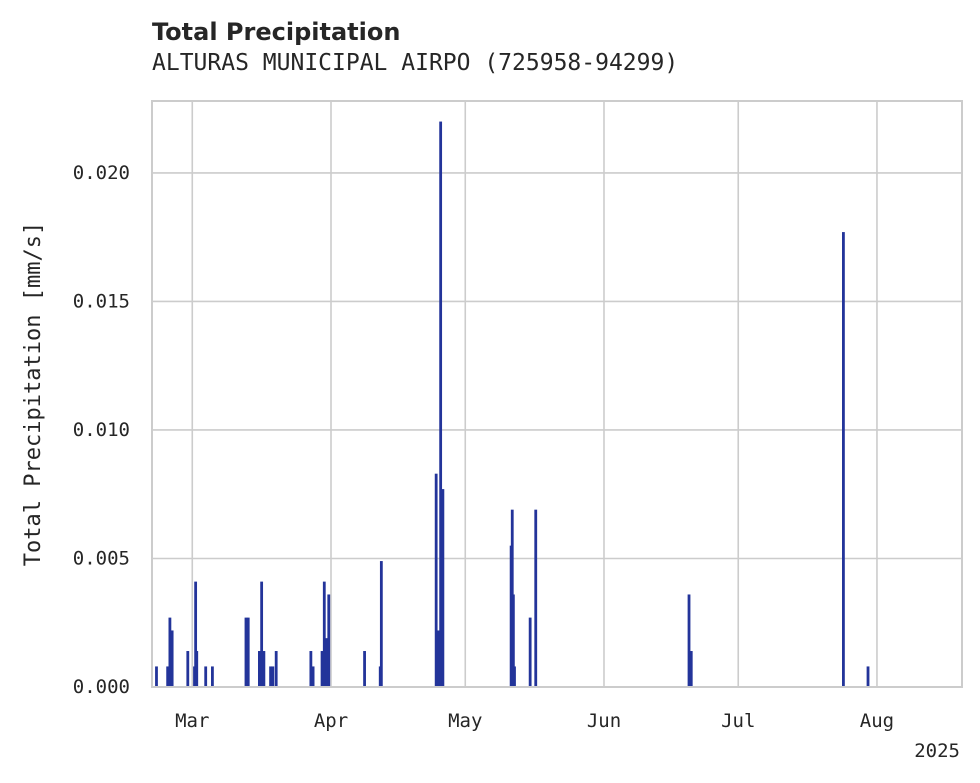  Describe the element at coordinates (415, 63) in the screenshot. I see `chart-subtitle: ALTURAS MUNICIPAL AIRPO (725958-94299)` at that location.